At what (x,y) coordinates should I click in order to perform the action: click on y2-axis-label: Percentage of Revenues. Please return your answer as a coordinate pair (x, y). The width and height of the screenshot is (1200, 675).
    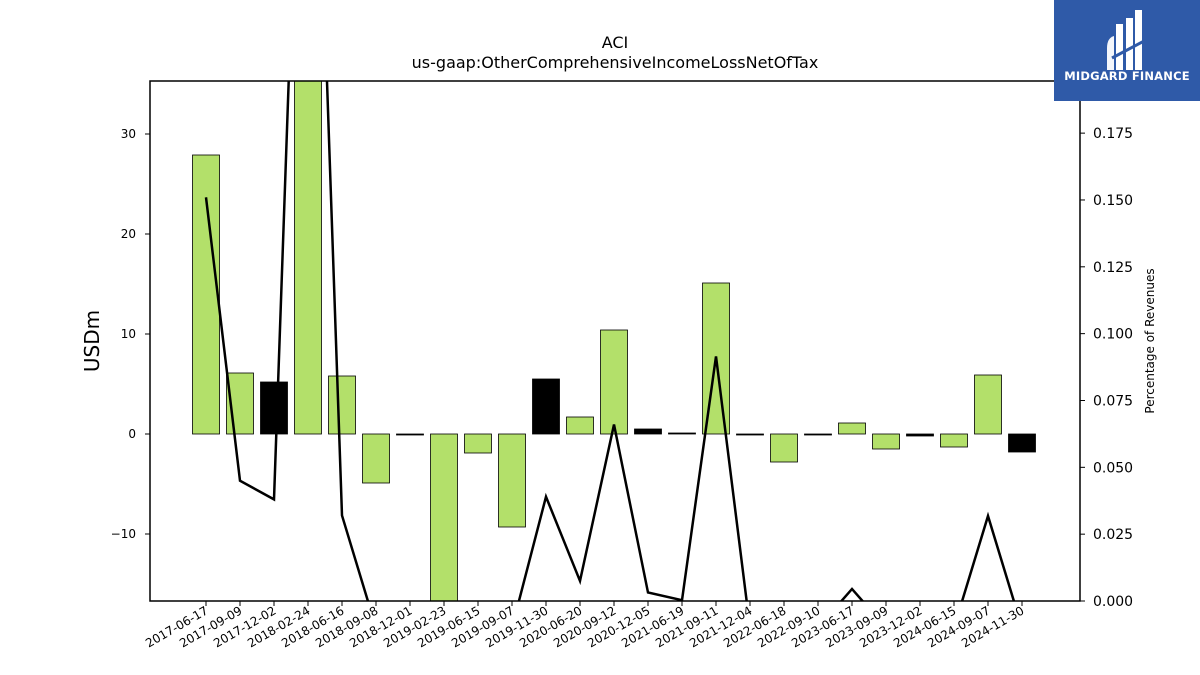
    Looking at the image, I should click on (1150, 340).